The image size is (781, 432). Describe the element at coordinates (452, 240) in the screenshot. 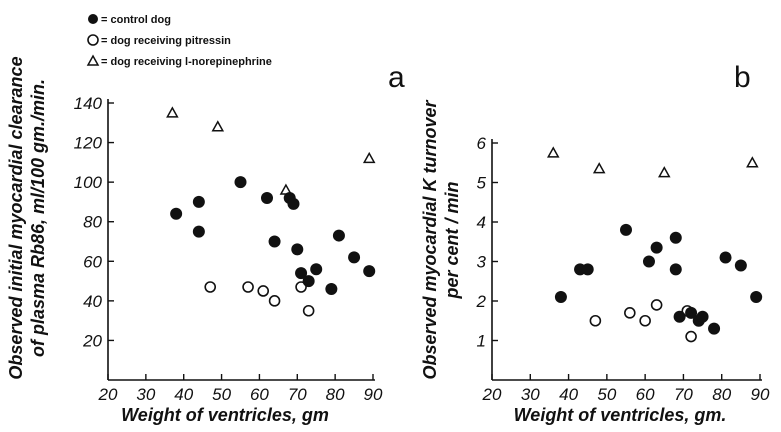

I see `y-axis-label-b-line2: per cent / min` at that location.